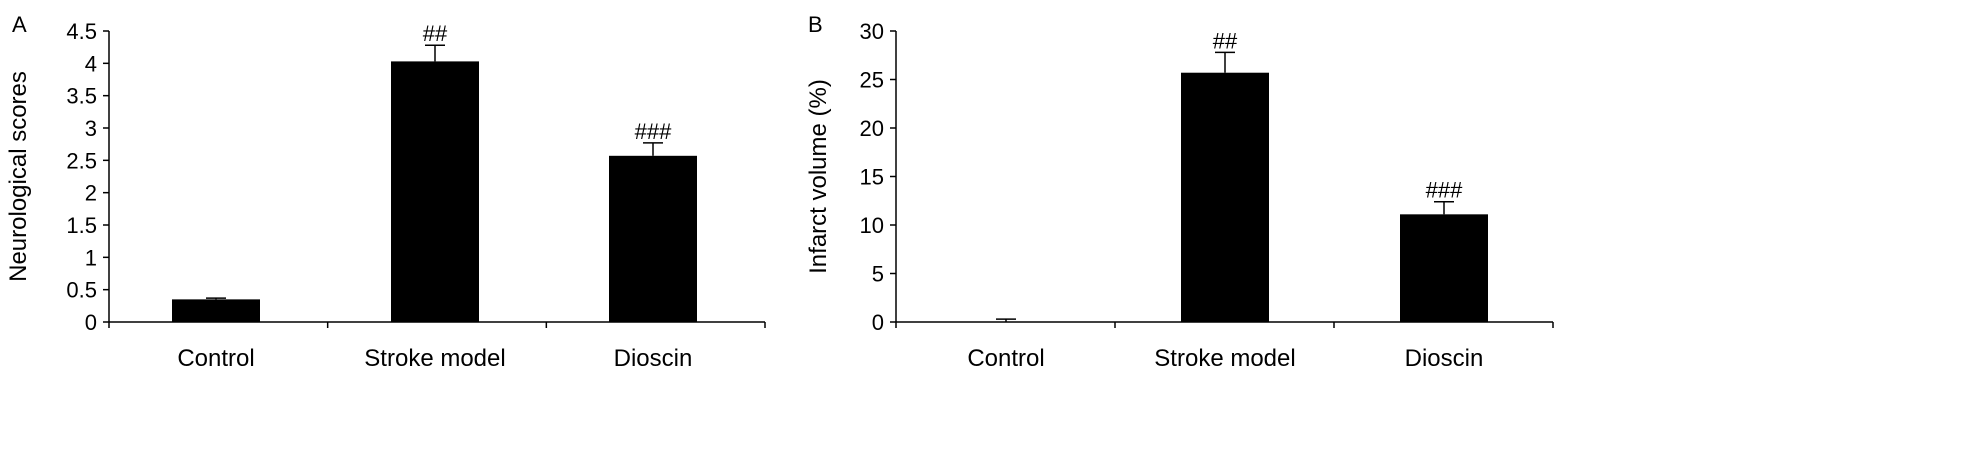 Image resolution: width=1971 pixels, height=471 pixels. I want to click on y-tick-label: 20, so click(872, 128).